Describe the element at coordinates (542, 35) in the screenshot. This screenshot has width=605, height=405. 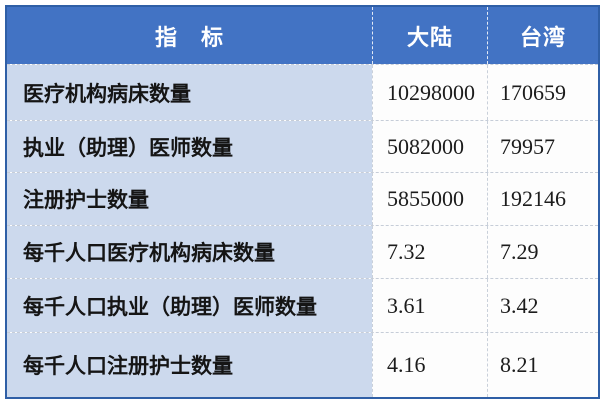
I see `header-cell-taiwan: 台湾` at that location.